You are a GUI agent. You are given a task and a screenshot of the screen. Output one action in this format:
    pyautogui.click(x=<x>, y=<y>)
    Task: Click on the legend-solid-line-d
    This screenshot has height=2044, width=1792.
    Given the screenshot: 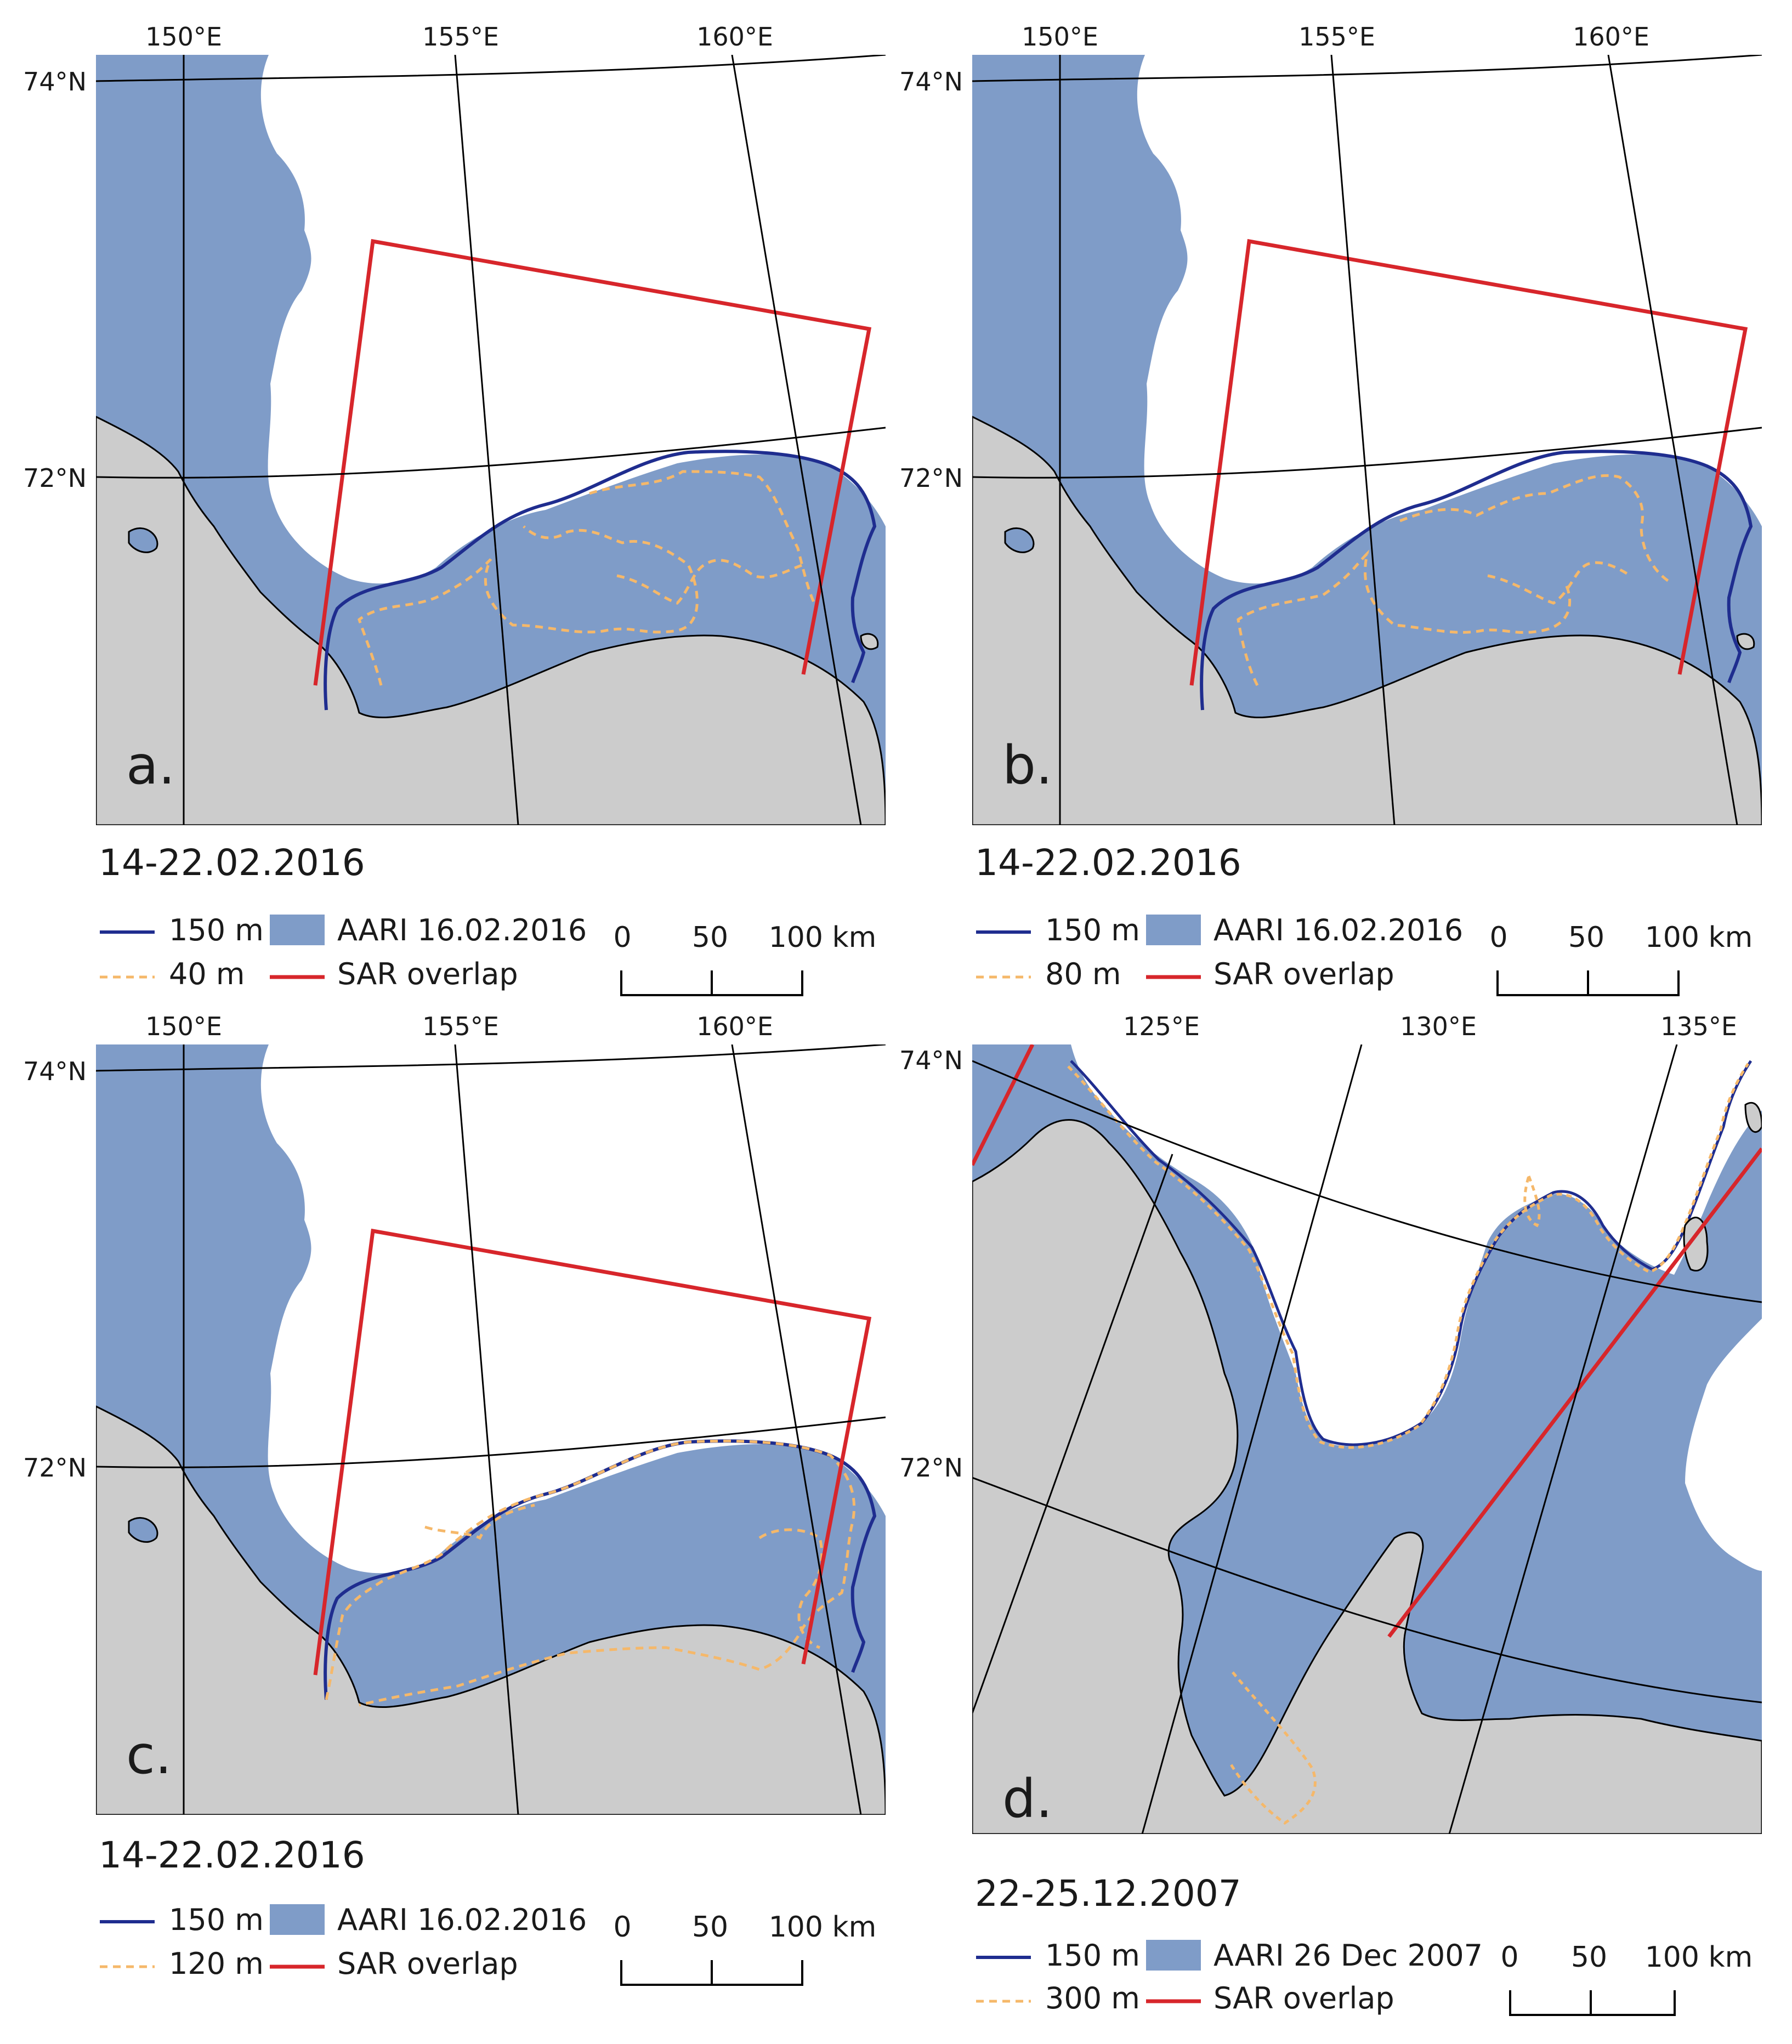 What is the action you would take?
    pyautogui.click(x=1003, y=1957)
    